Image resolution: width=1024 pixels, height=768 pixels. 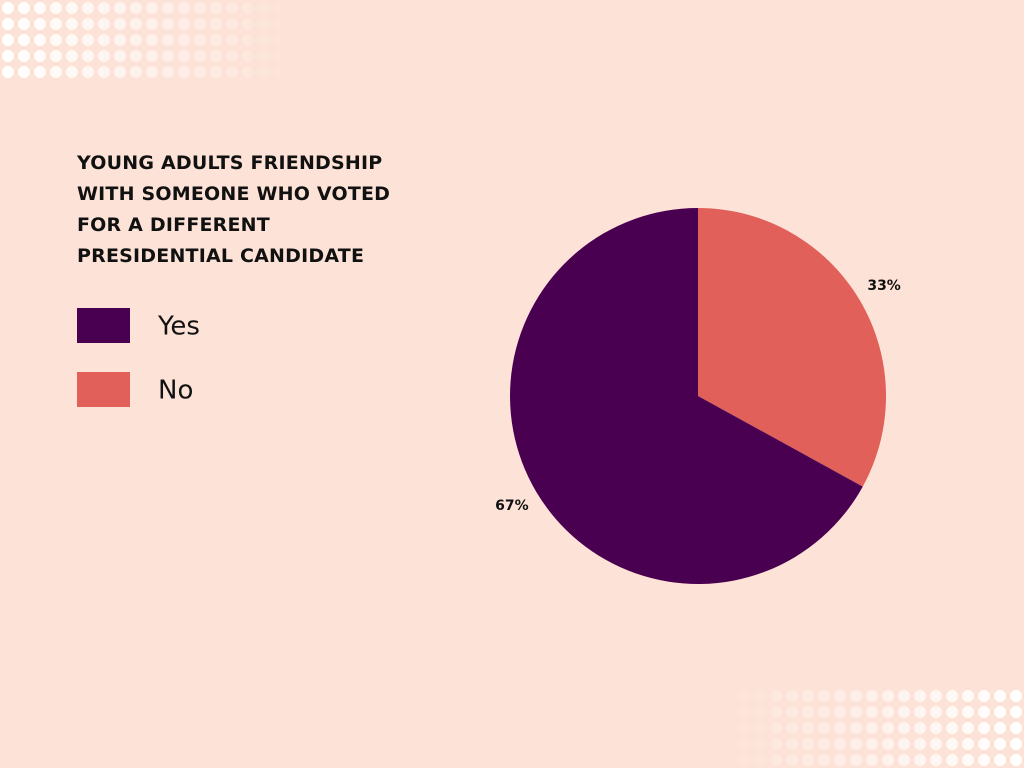 I want to click on legend-label: Yes, so click(x=178, y=327).